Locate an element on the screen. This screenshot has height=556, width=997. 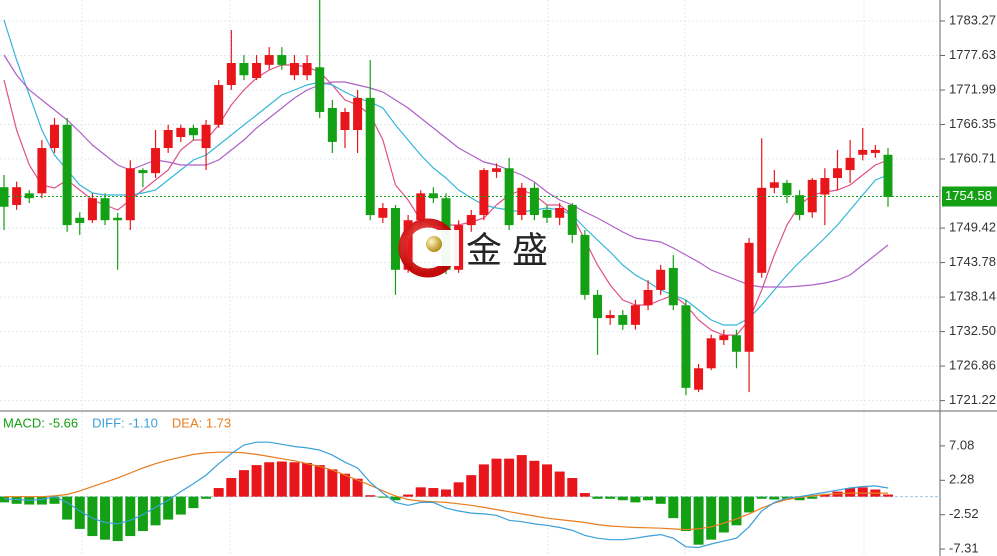
last-price-label: 1754.58 is located at coordinates (968, 195).